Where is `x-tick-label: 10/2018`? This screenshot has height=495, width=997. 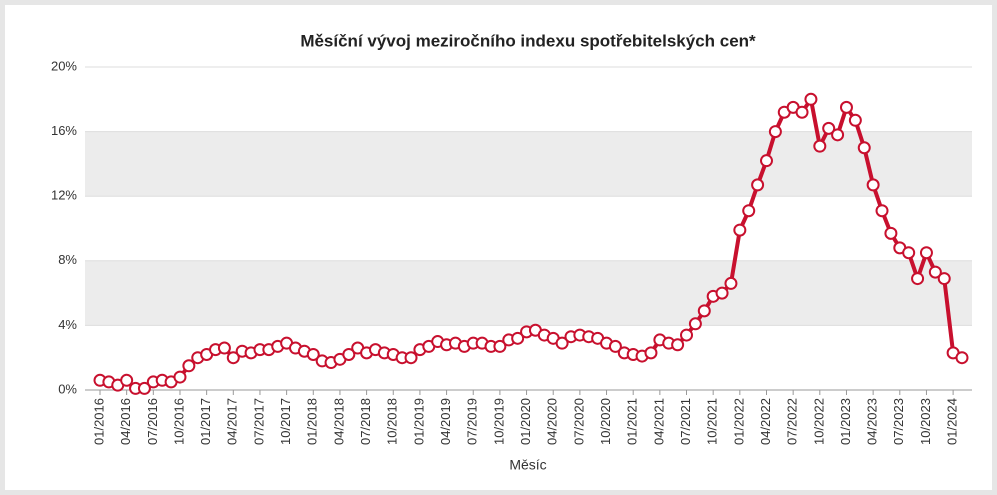 x-tick-label: 10/2018 is located at coordinates (392, 421).